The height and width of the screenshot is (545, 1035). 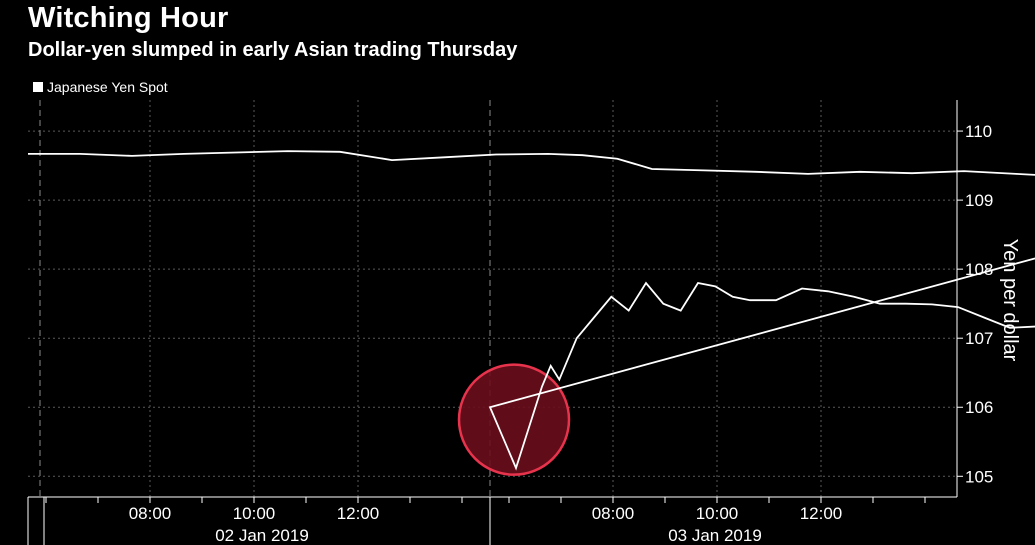 What do you see at coordinates (128, 18) in the screenshot?
I see `chart-title: Witching Hour` at bounding box center [128, 18].